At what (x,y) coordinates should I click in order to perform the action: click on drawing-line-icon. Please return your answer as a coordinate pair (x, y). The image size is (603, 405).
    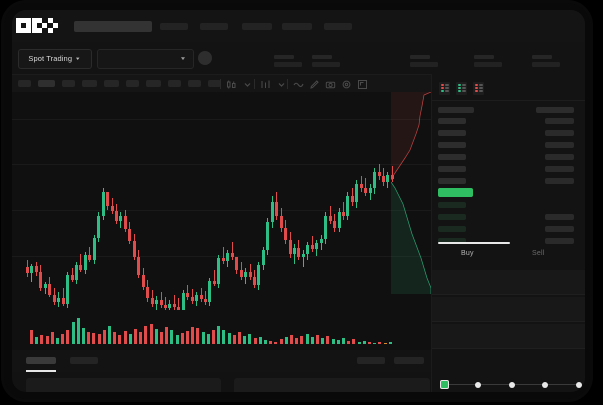
    Looking at the image, I should click on (298, 84).